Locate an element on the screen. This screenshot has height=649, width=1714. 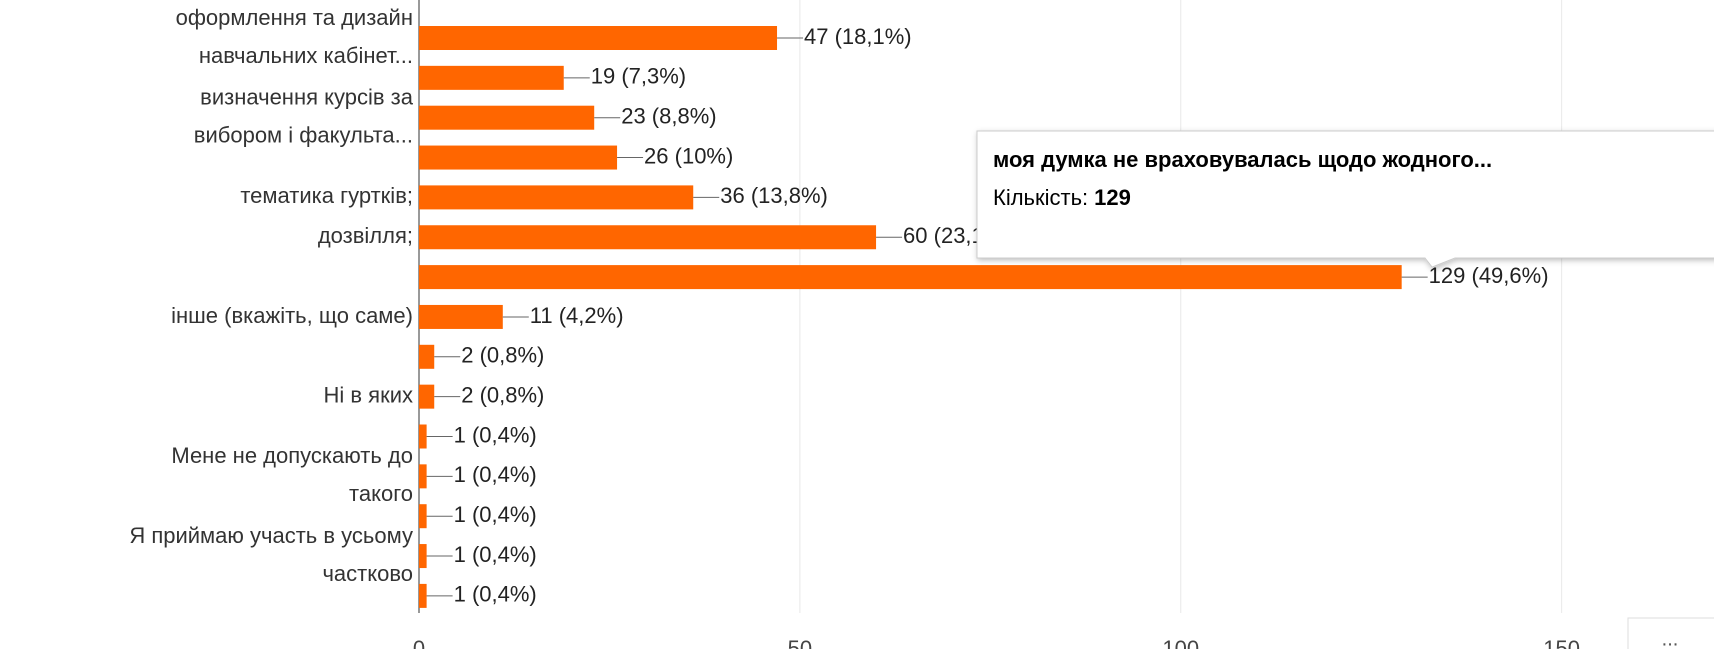
value-label: 26 (10%) is located at coordinates (688, 155).